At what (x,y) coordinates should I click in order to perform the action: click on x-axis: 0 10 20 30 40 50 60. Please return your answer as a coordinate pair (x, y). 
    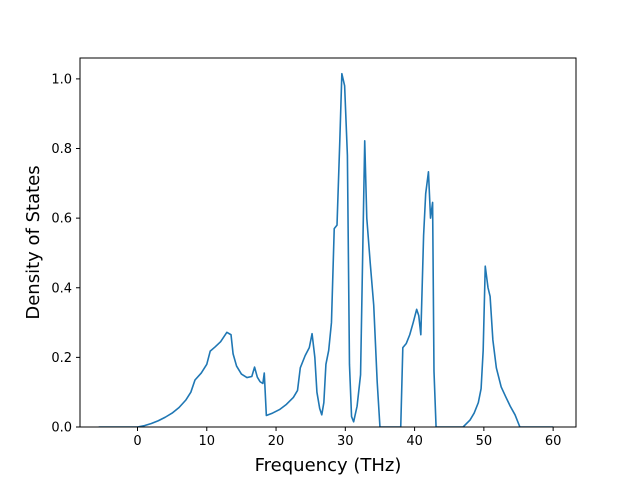
    Looking at the image, I should click on (347, 438).